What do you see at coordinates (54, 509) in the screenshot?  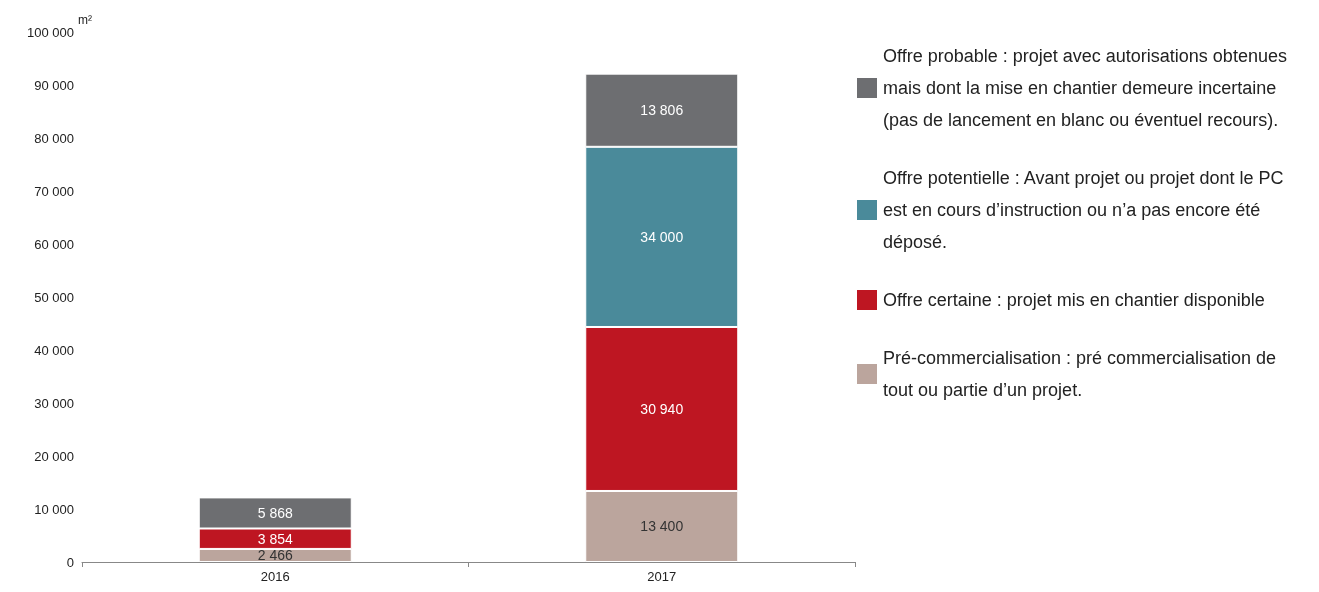 I see `y-tick-label: 10 000` at bounding box center [54, 509].